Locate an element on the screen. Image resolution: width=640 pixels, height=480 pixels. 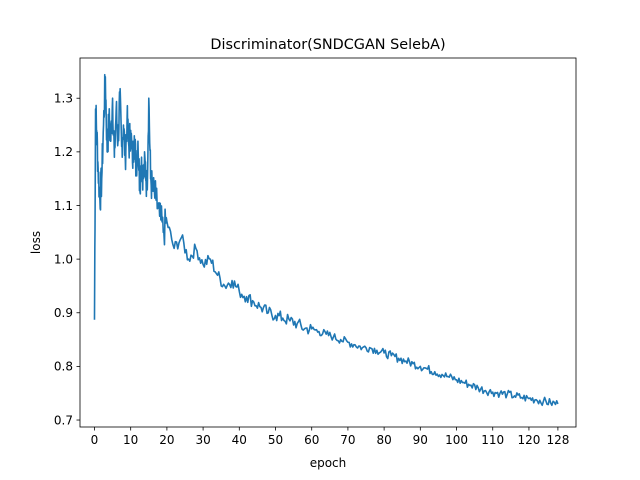
y-axis-ticks: 0.7 0.8 0.9 1.0 1.1 1.2 1.3 is located at coordinates (67, 259).